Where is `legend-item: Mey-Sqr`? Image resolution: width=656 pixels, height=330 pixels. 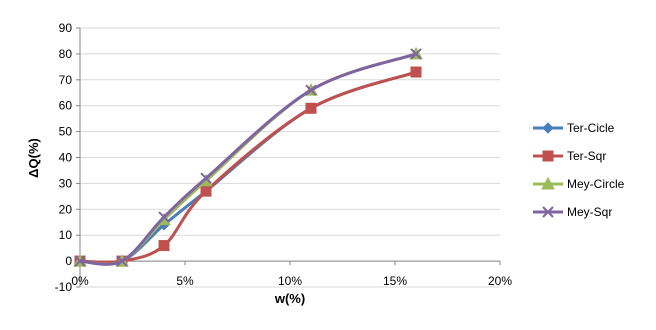
legend-item: Mey-Sqr is located at coordinates (572, 212).